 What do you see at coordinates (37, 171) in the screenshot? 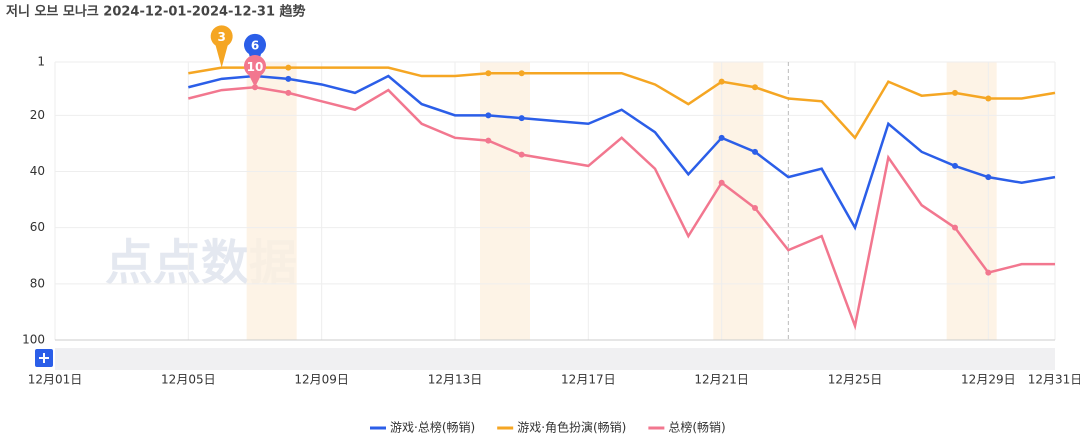
I see `y-tick-label: 40` at bounding box center [37, 171].